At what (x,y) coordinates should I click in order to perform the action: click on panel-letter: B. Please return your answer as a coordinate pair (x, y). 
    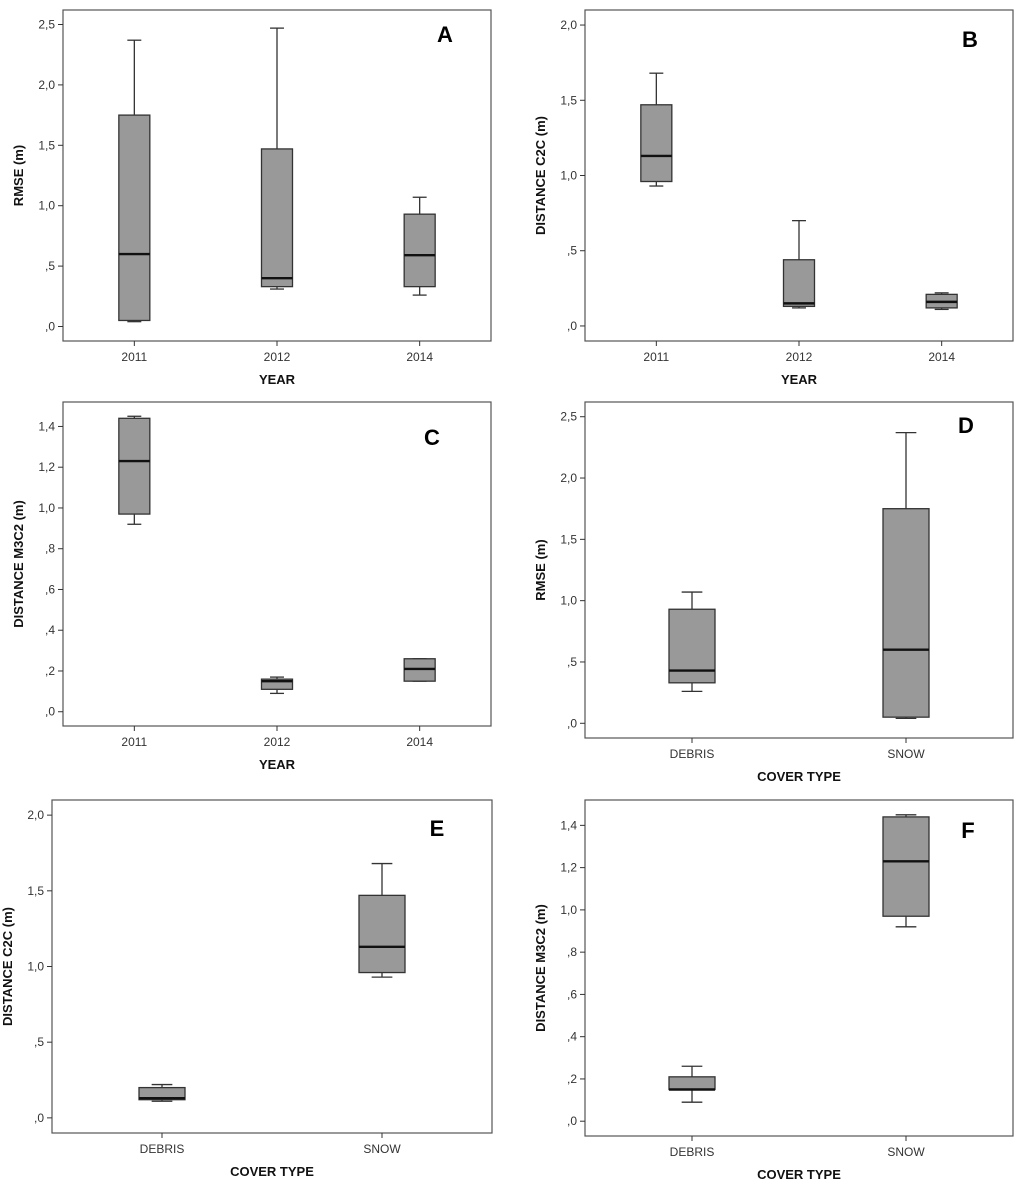
    Looking at the image, I should click on (970, 39).